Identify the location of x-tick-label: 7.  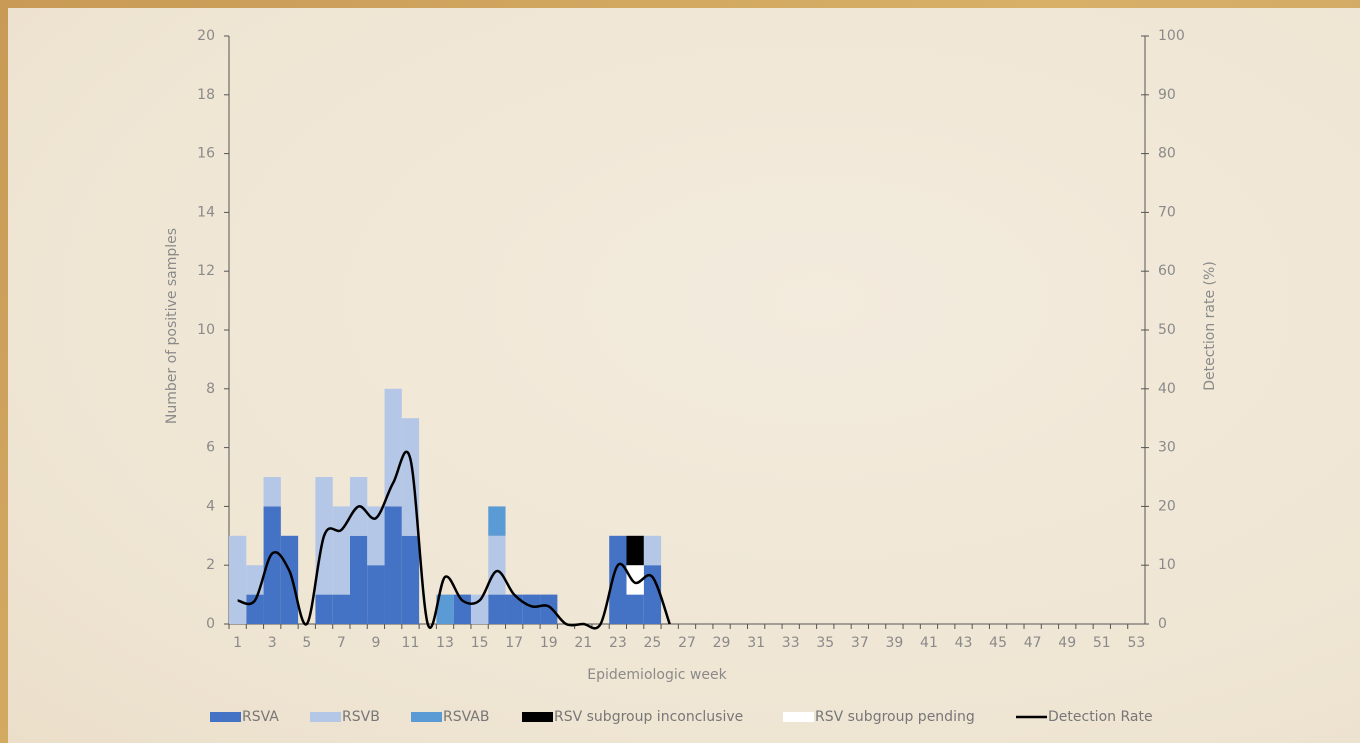
(341, 643).